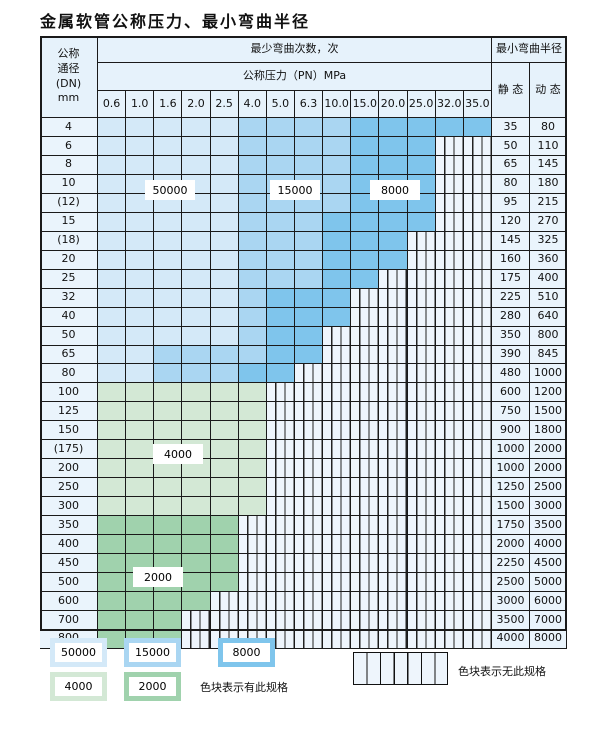 This screenshot has width=600, height=743. What do you see at coordinates (112, 104) in the screenshot?
I see `pressure-col-header: 0.6` at bounding box center [112, 104].